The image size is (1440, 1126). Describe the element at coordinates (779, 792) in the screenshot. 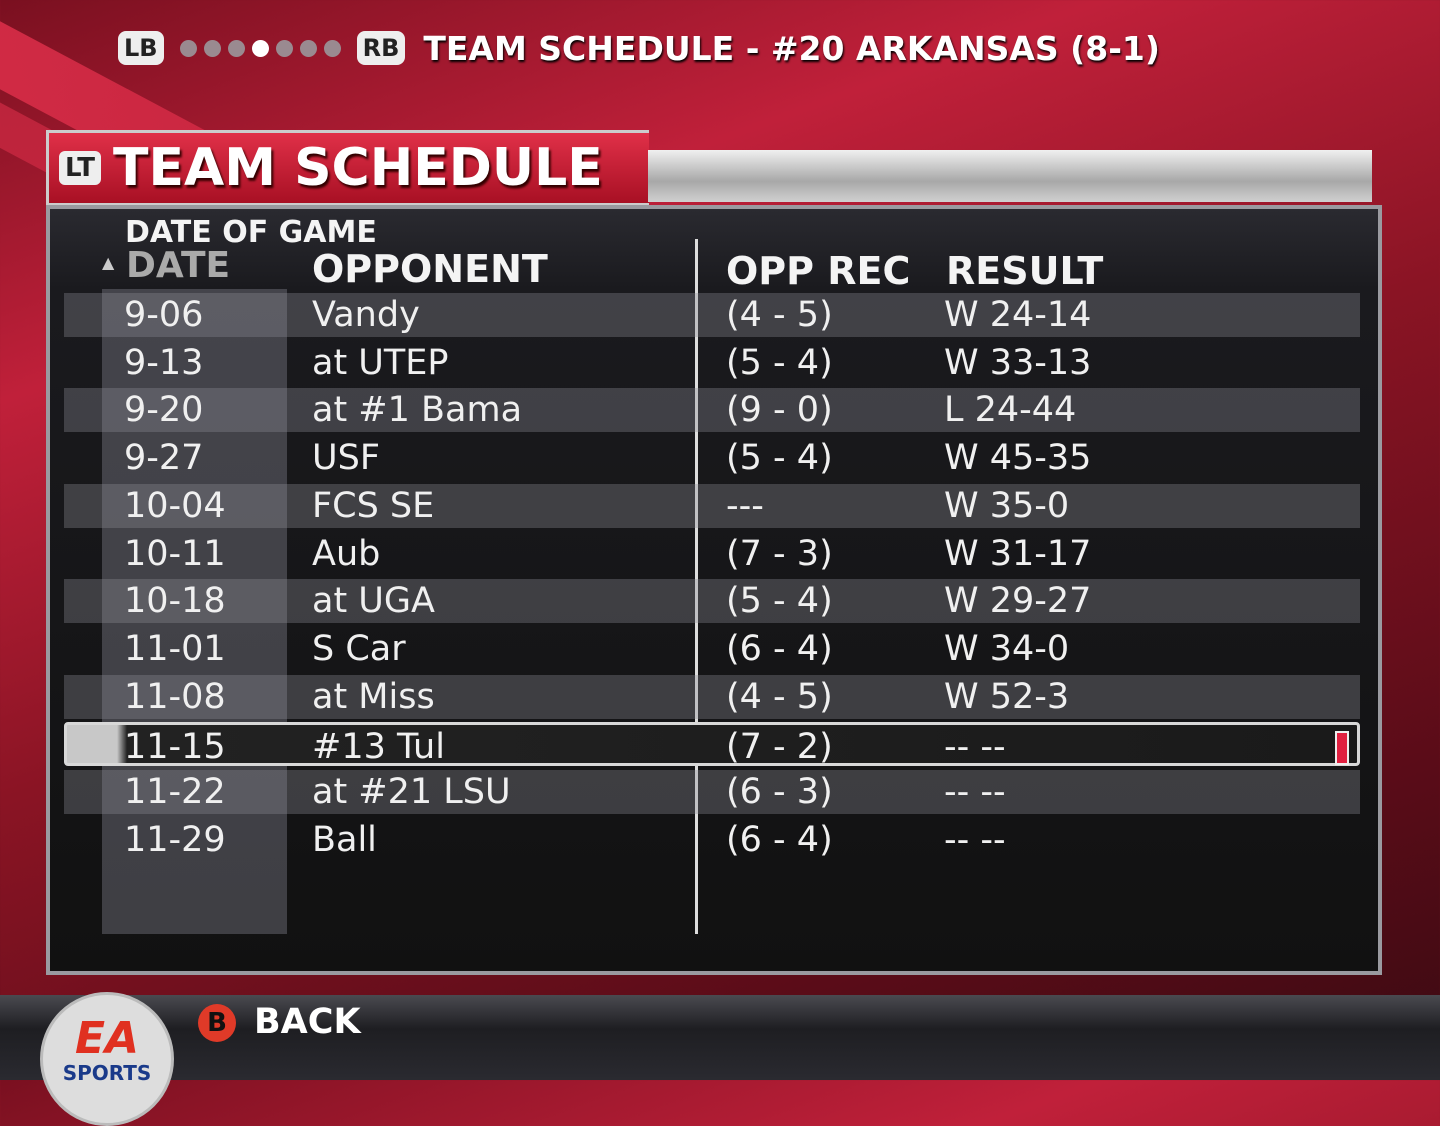

I see `row-opp-rec: (6 - 3)` at that location.